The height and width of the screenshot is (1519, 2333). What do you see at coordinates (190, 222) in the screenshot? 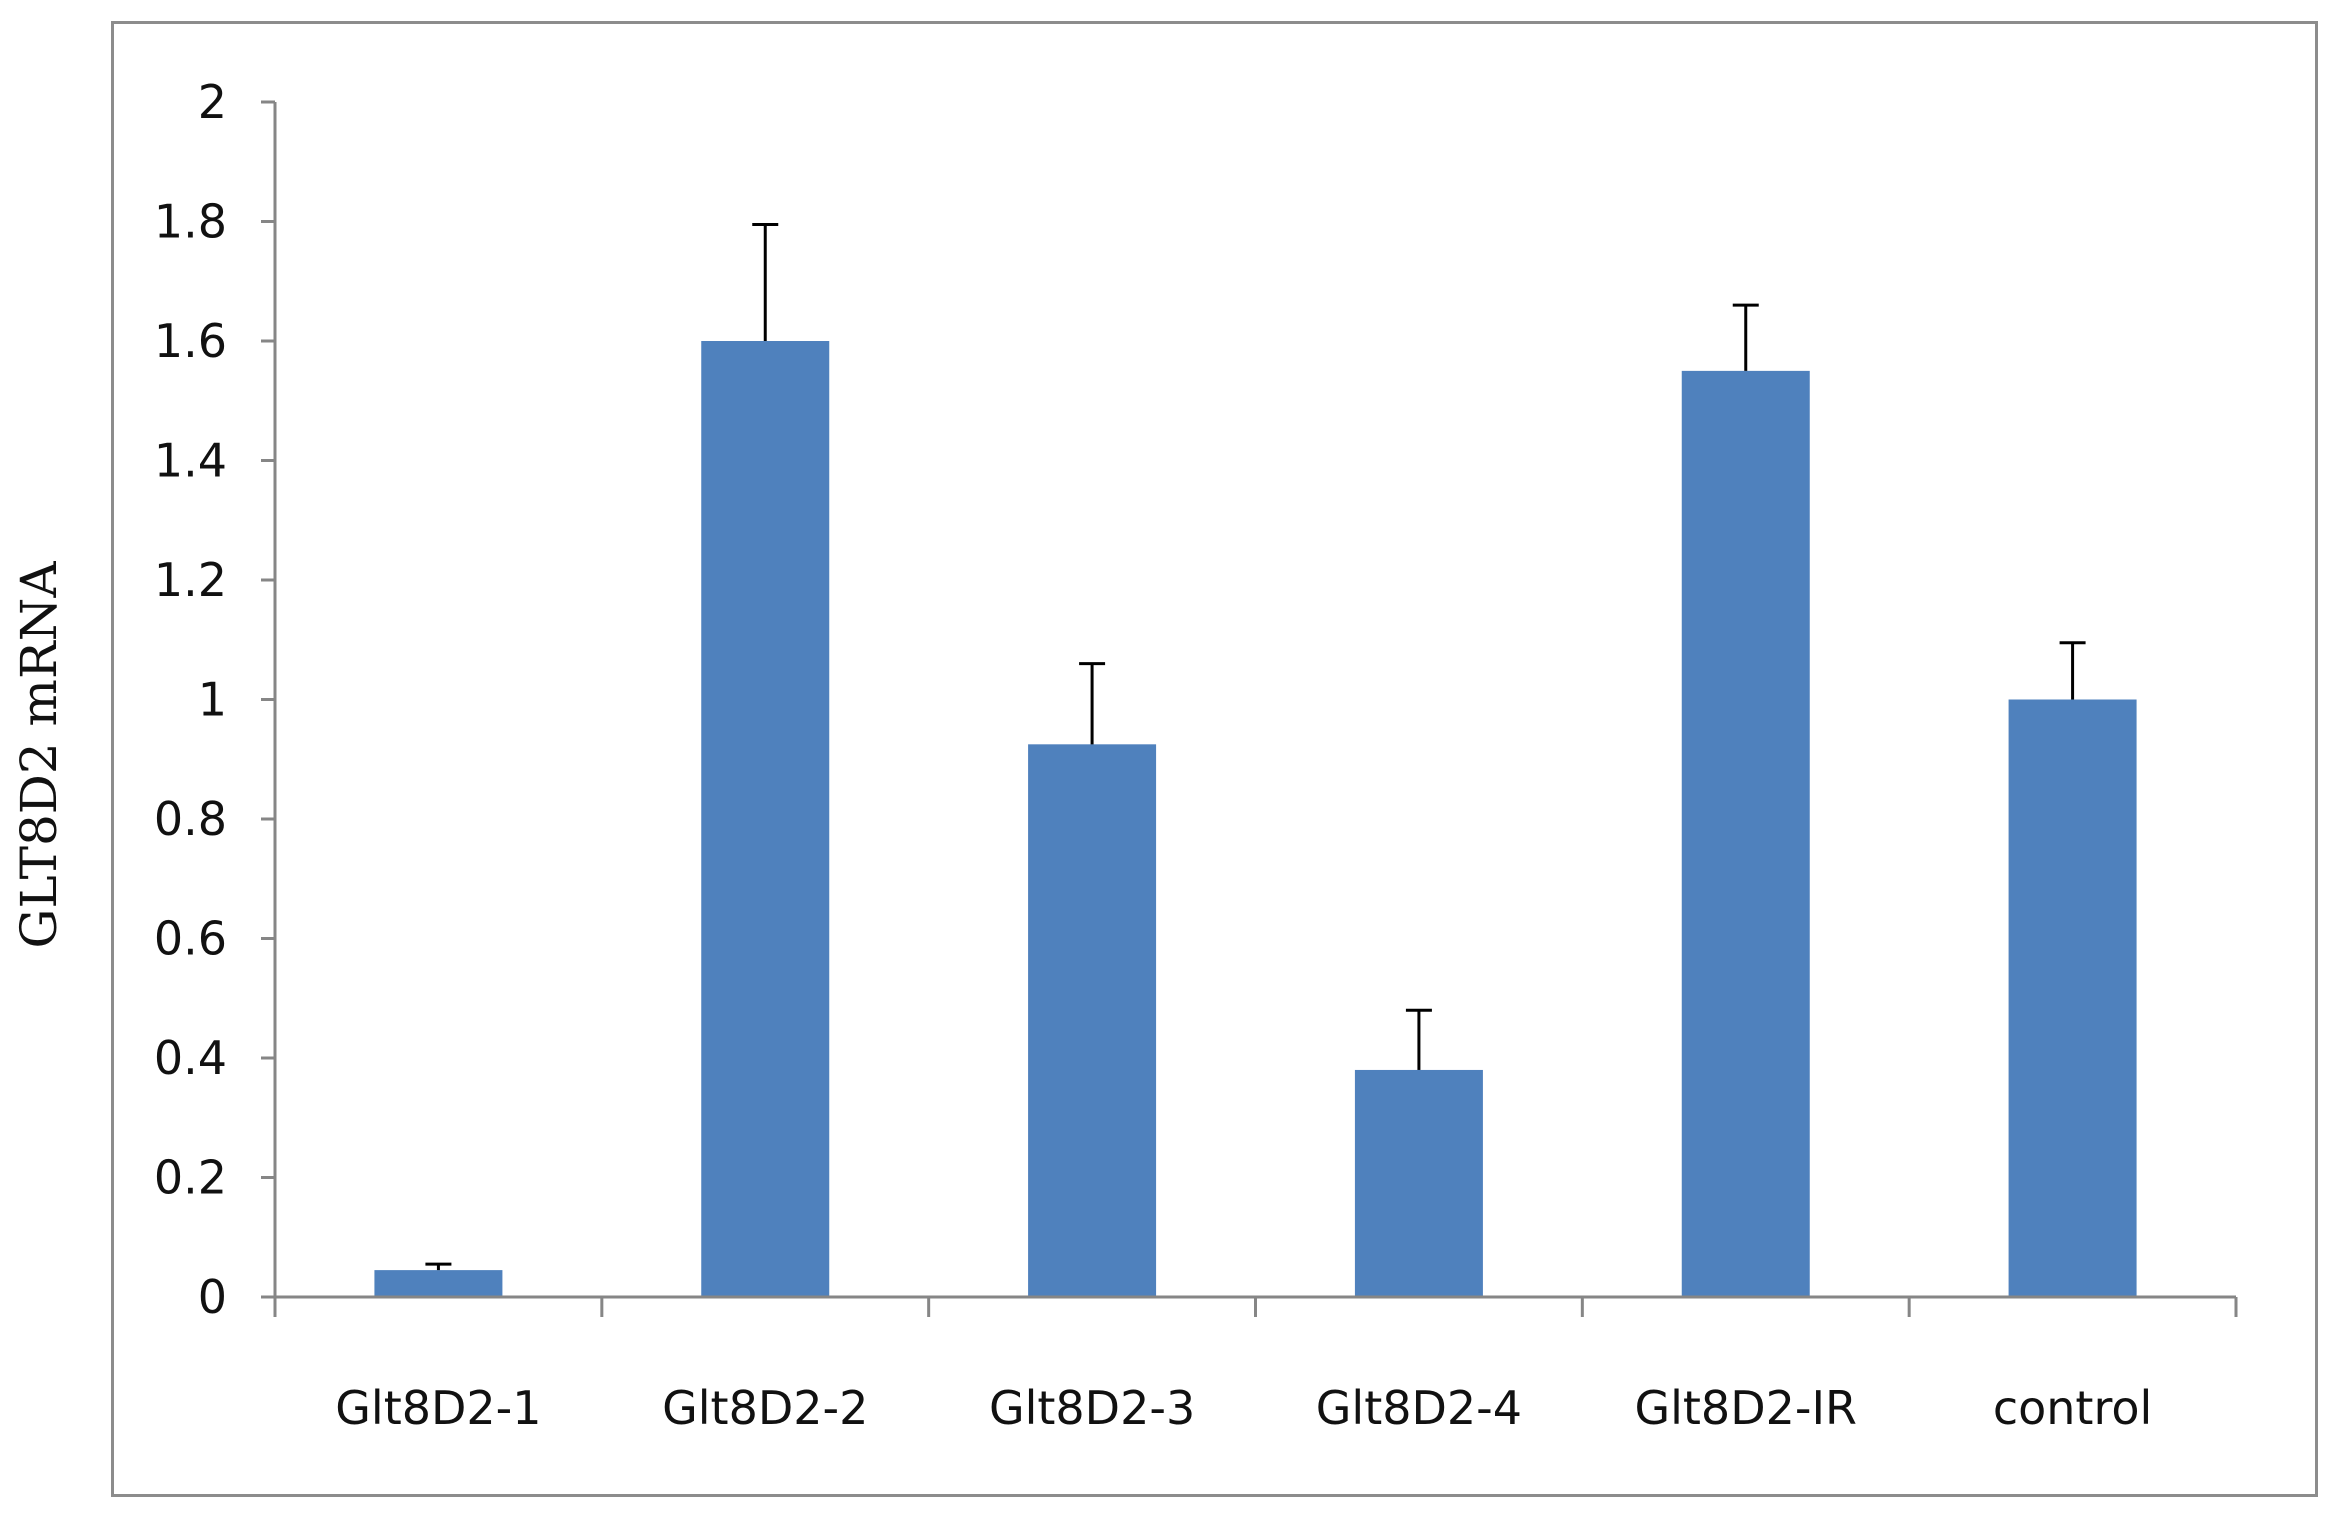
I see `y-tick-label: 1.8` at bounding box center [190, 222].